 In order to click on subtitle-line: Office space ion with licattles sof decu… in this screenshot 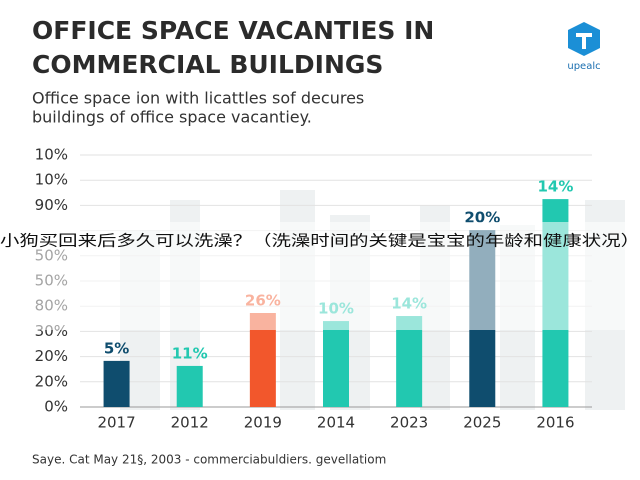, I will do `click(198, 98)`.